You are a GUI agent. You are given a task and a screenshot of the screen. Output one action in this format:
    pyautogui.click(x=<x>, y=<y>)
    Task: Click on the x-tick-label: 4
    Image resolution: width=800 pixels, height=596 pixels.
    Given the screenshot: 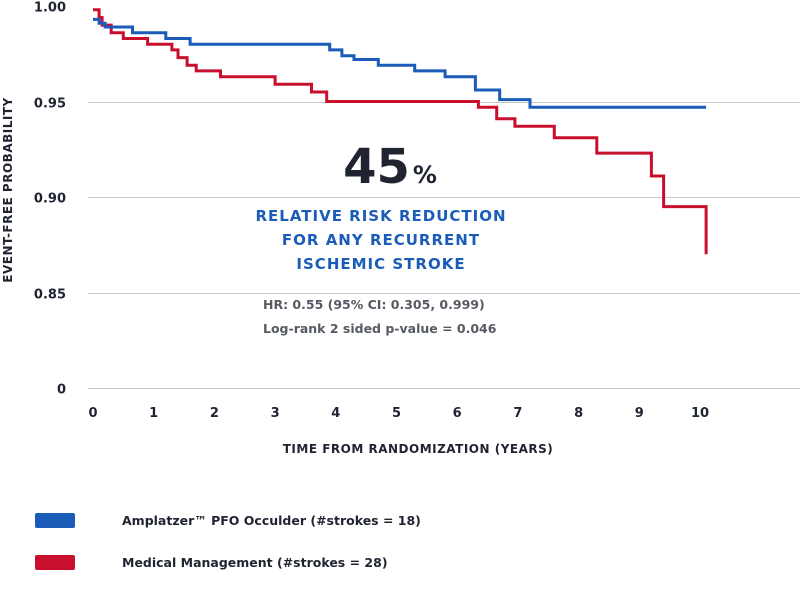 What is the action you would take?
    pyautogui.click(x=335, y=413)
    